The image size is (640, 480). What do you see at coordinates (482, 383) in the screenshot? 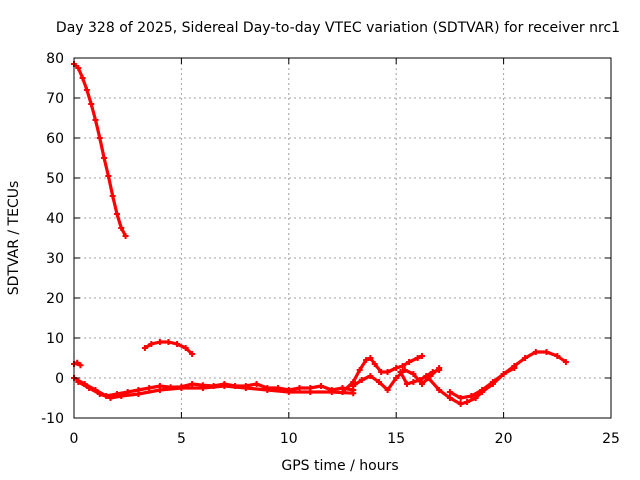
I see `series-late-arc-b` at bounding box center [482, 383].